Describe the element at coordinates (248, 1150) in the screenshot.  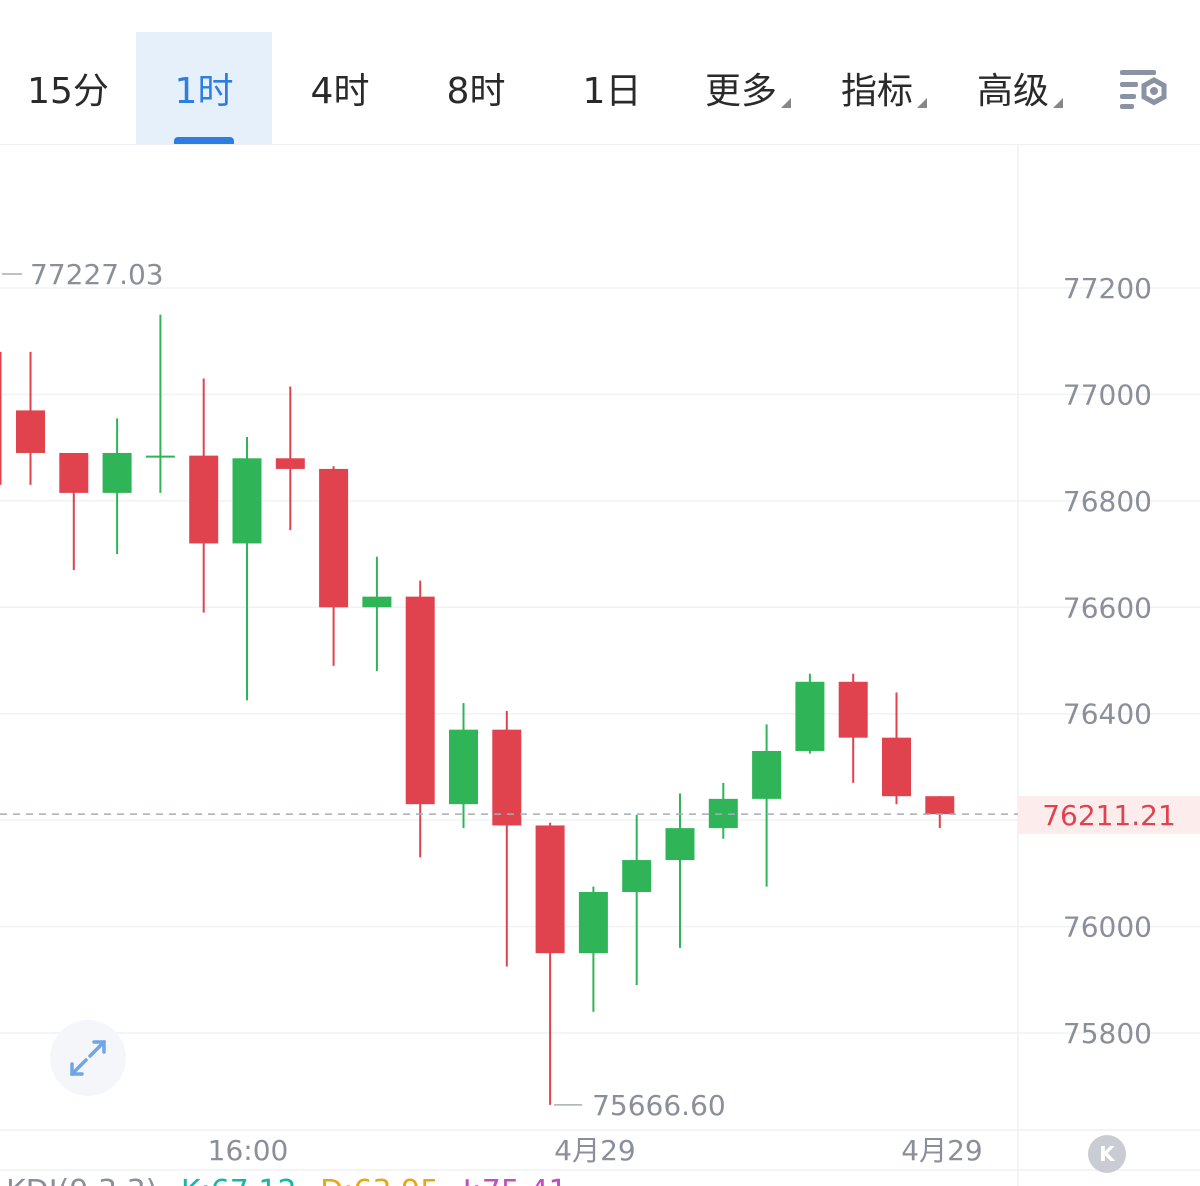
I see `x-tick-label: 16:00` at that location.